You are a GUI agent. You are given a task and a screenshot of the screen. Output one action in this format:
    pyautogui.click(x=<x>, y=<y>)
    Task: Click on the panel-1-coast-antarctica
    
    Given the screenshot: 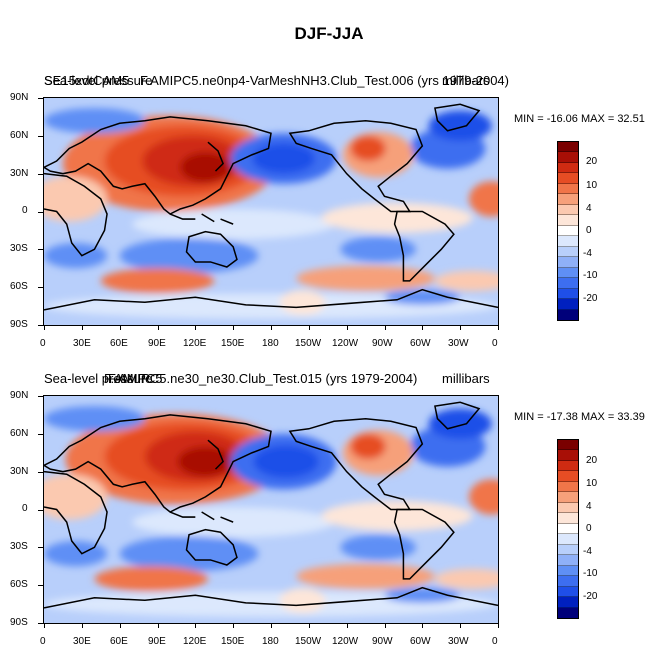 What is the action you would take?
    pyautogui.click(x=271, y=299)
    